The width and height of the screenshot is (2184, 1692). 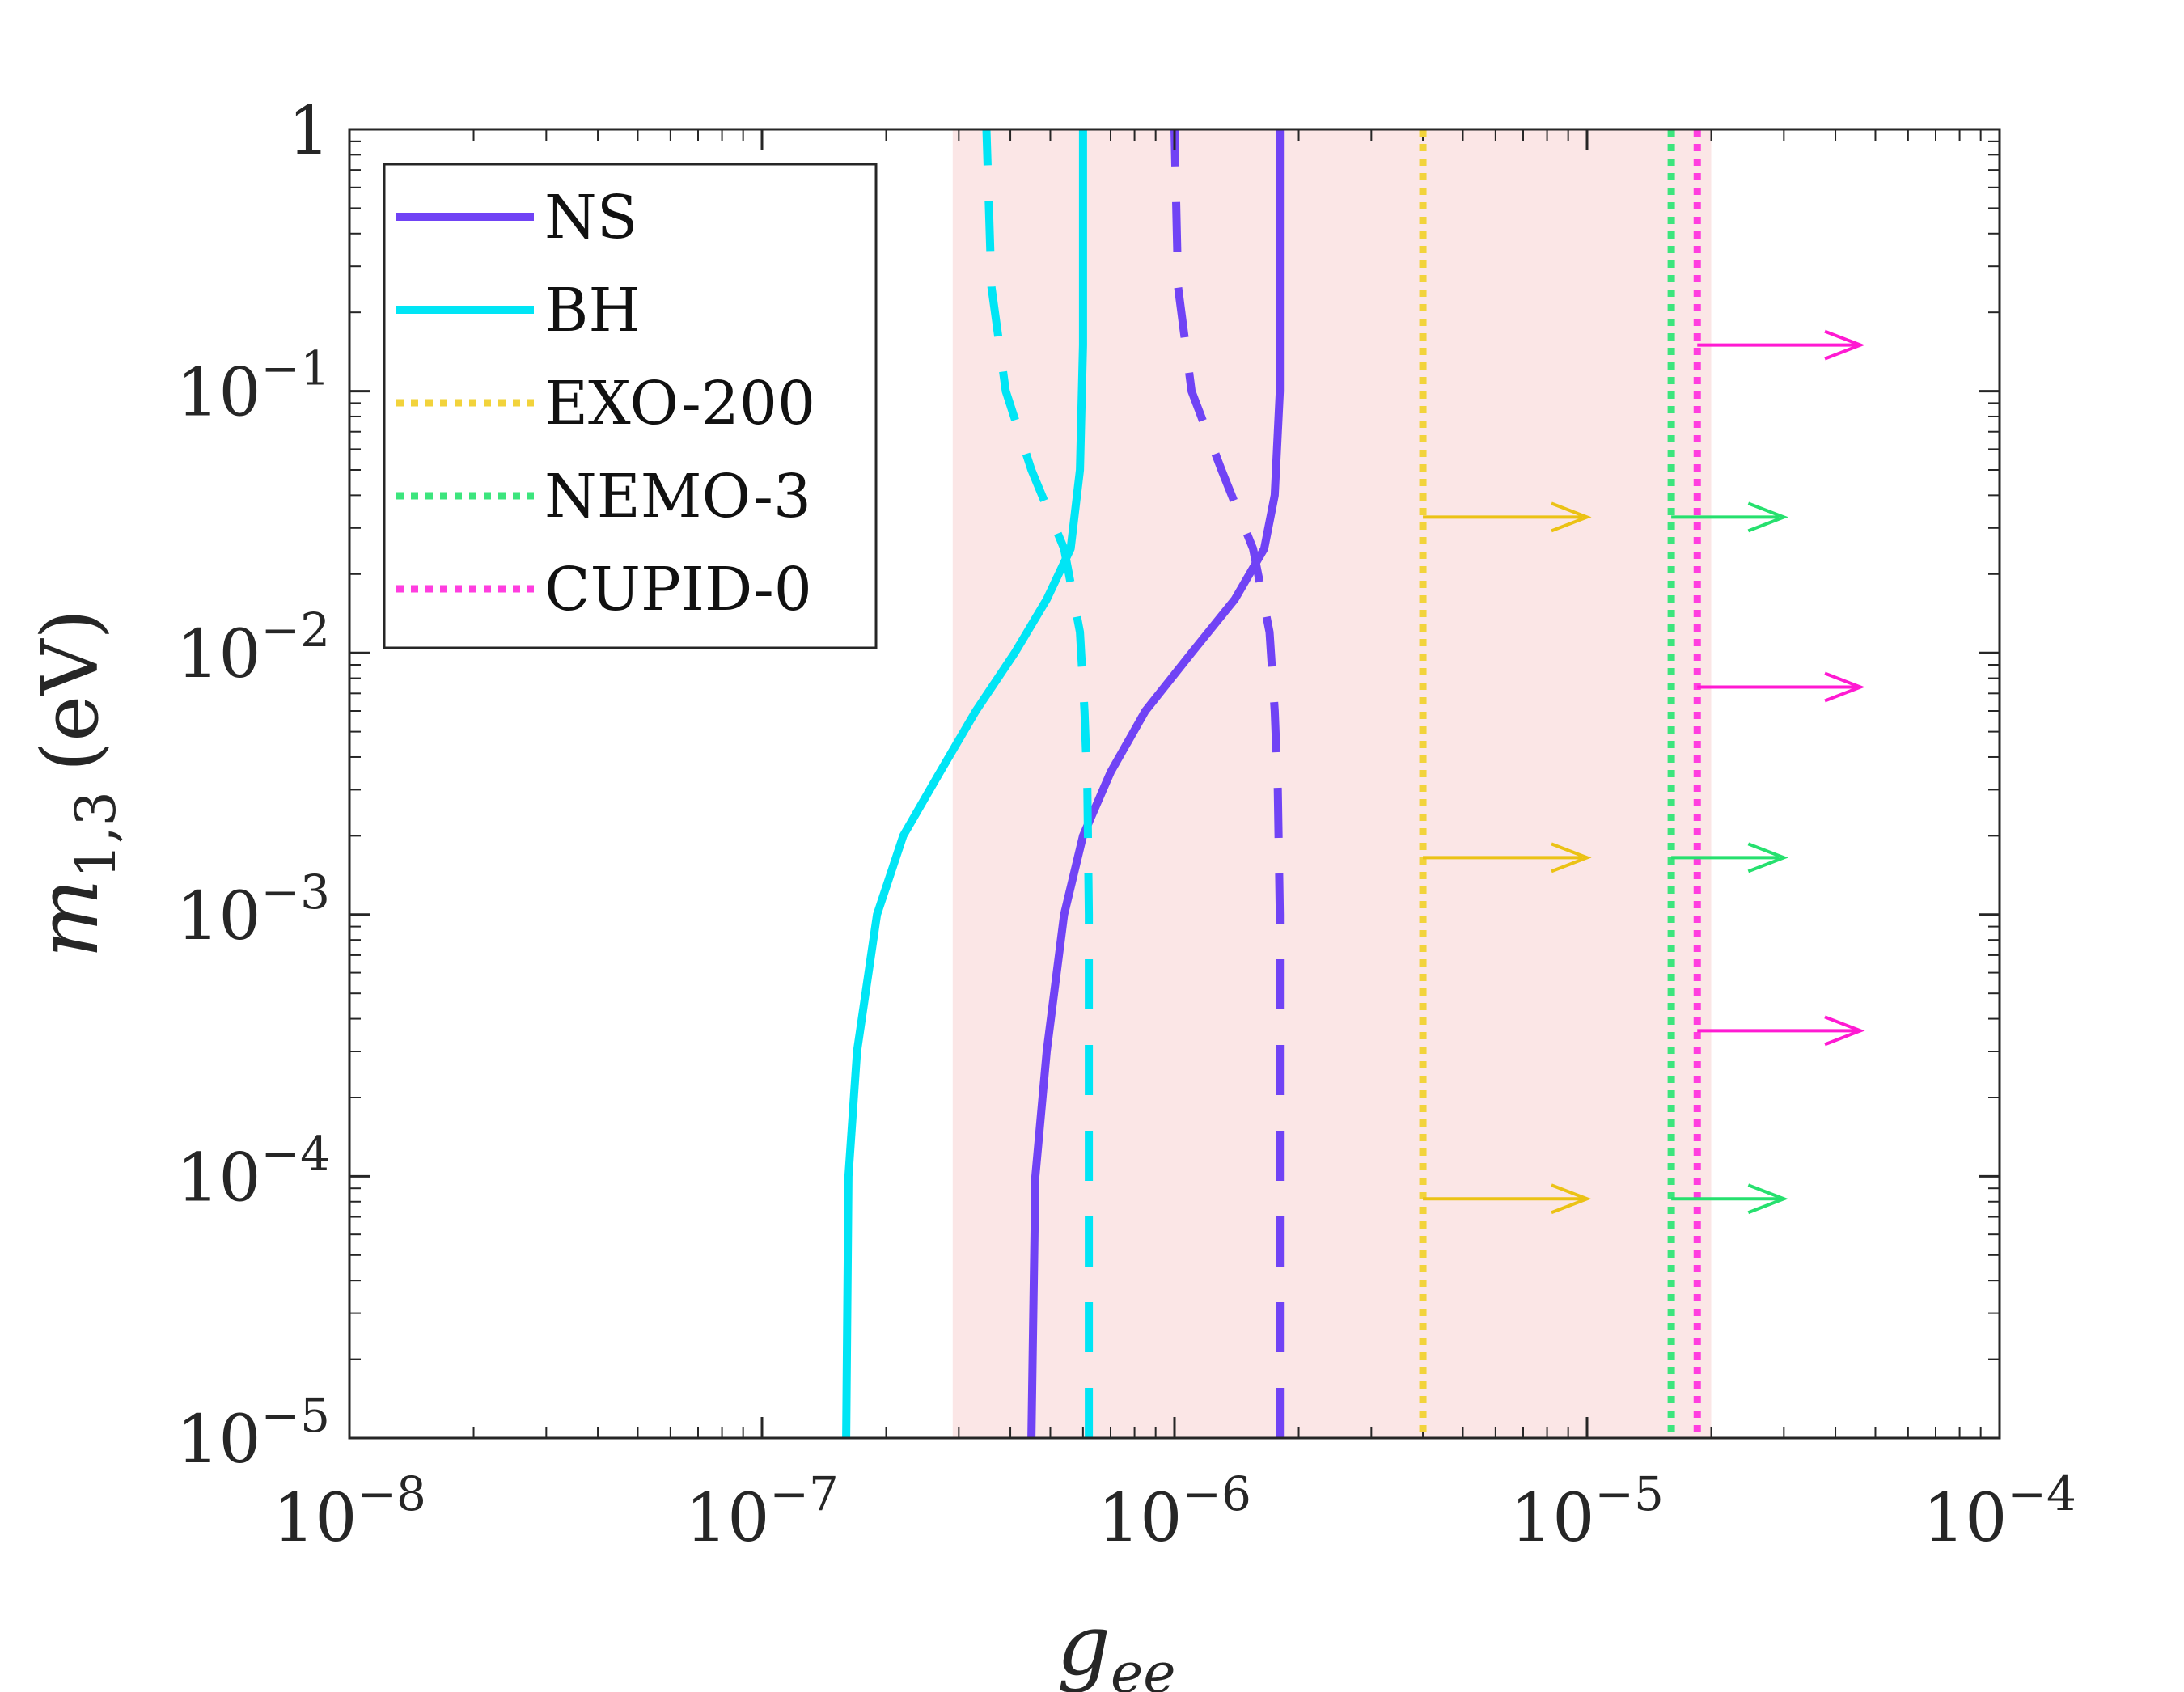 I want to click on y-tick-label-base: 1, so click(x=309, y=131).